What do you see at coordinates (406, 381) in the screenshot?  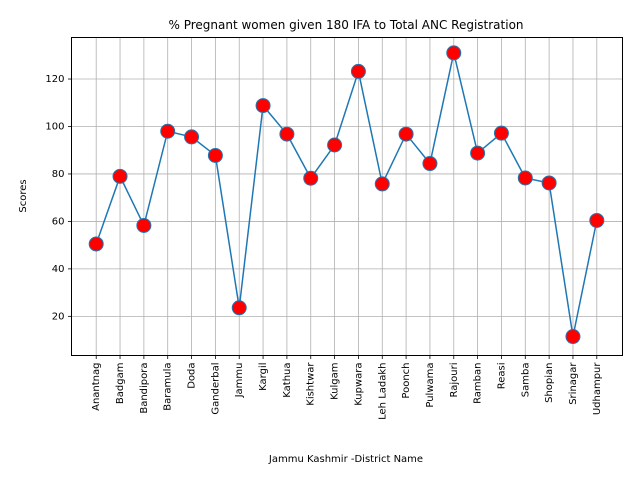 I see `x-tick-label: Poonch` at bounding box center [406, 381].